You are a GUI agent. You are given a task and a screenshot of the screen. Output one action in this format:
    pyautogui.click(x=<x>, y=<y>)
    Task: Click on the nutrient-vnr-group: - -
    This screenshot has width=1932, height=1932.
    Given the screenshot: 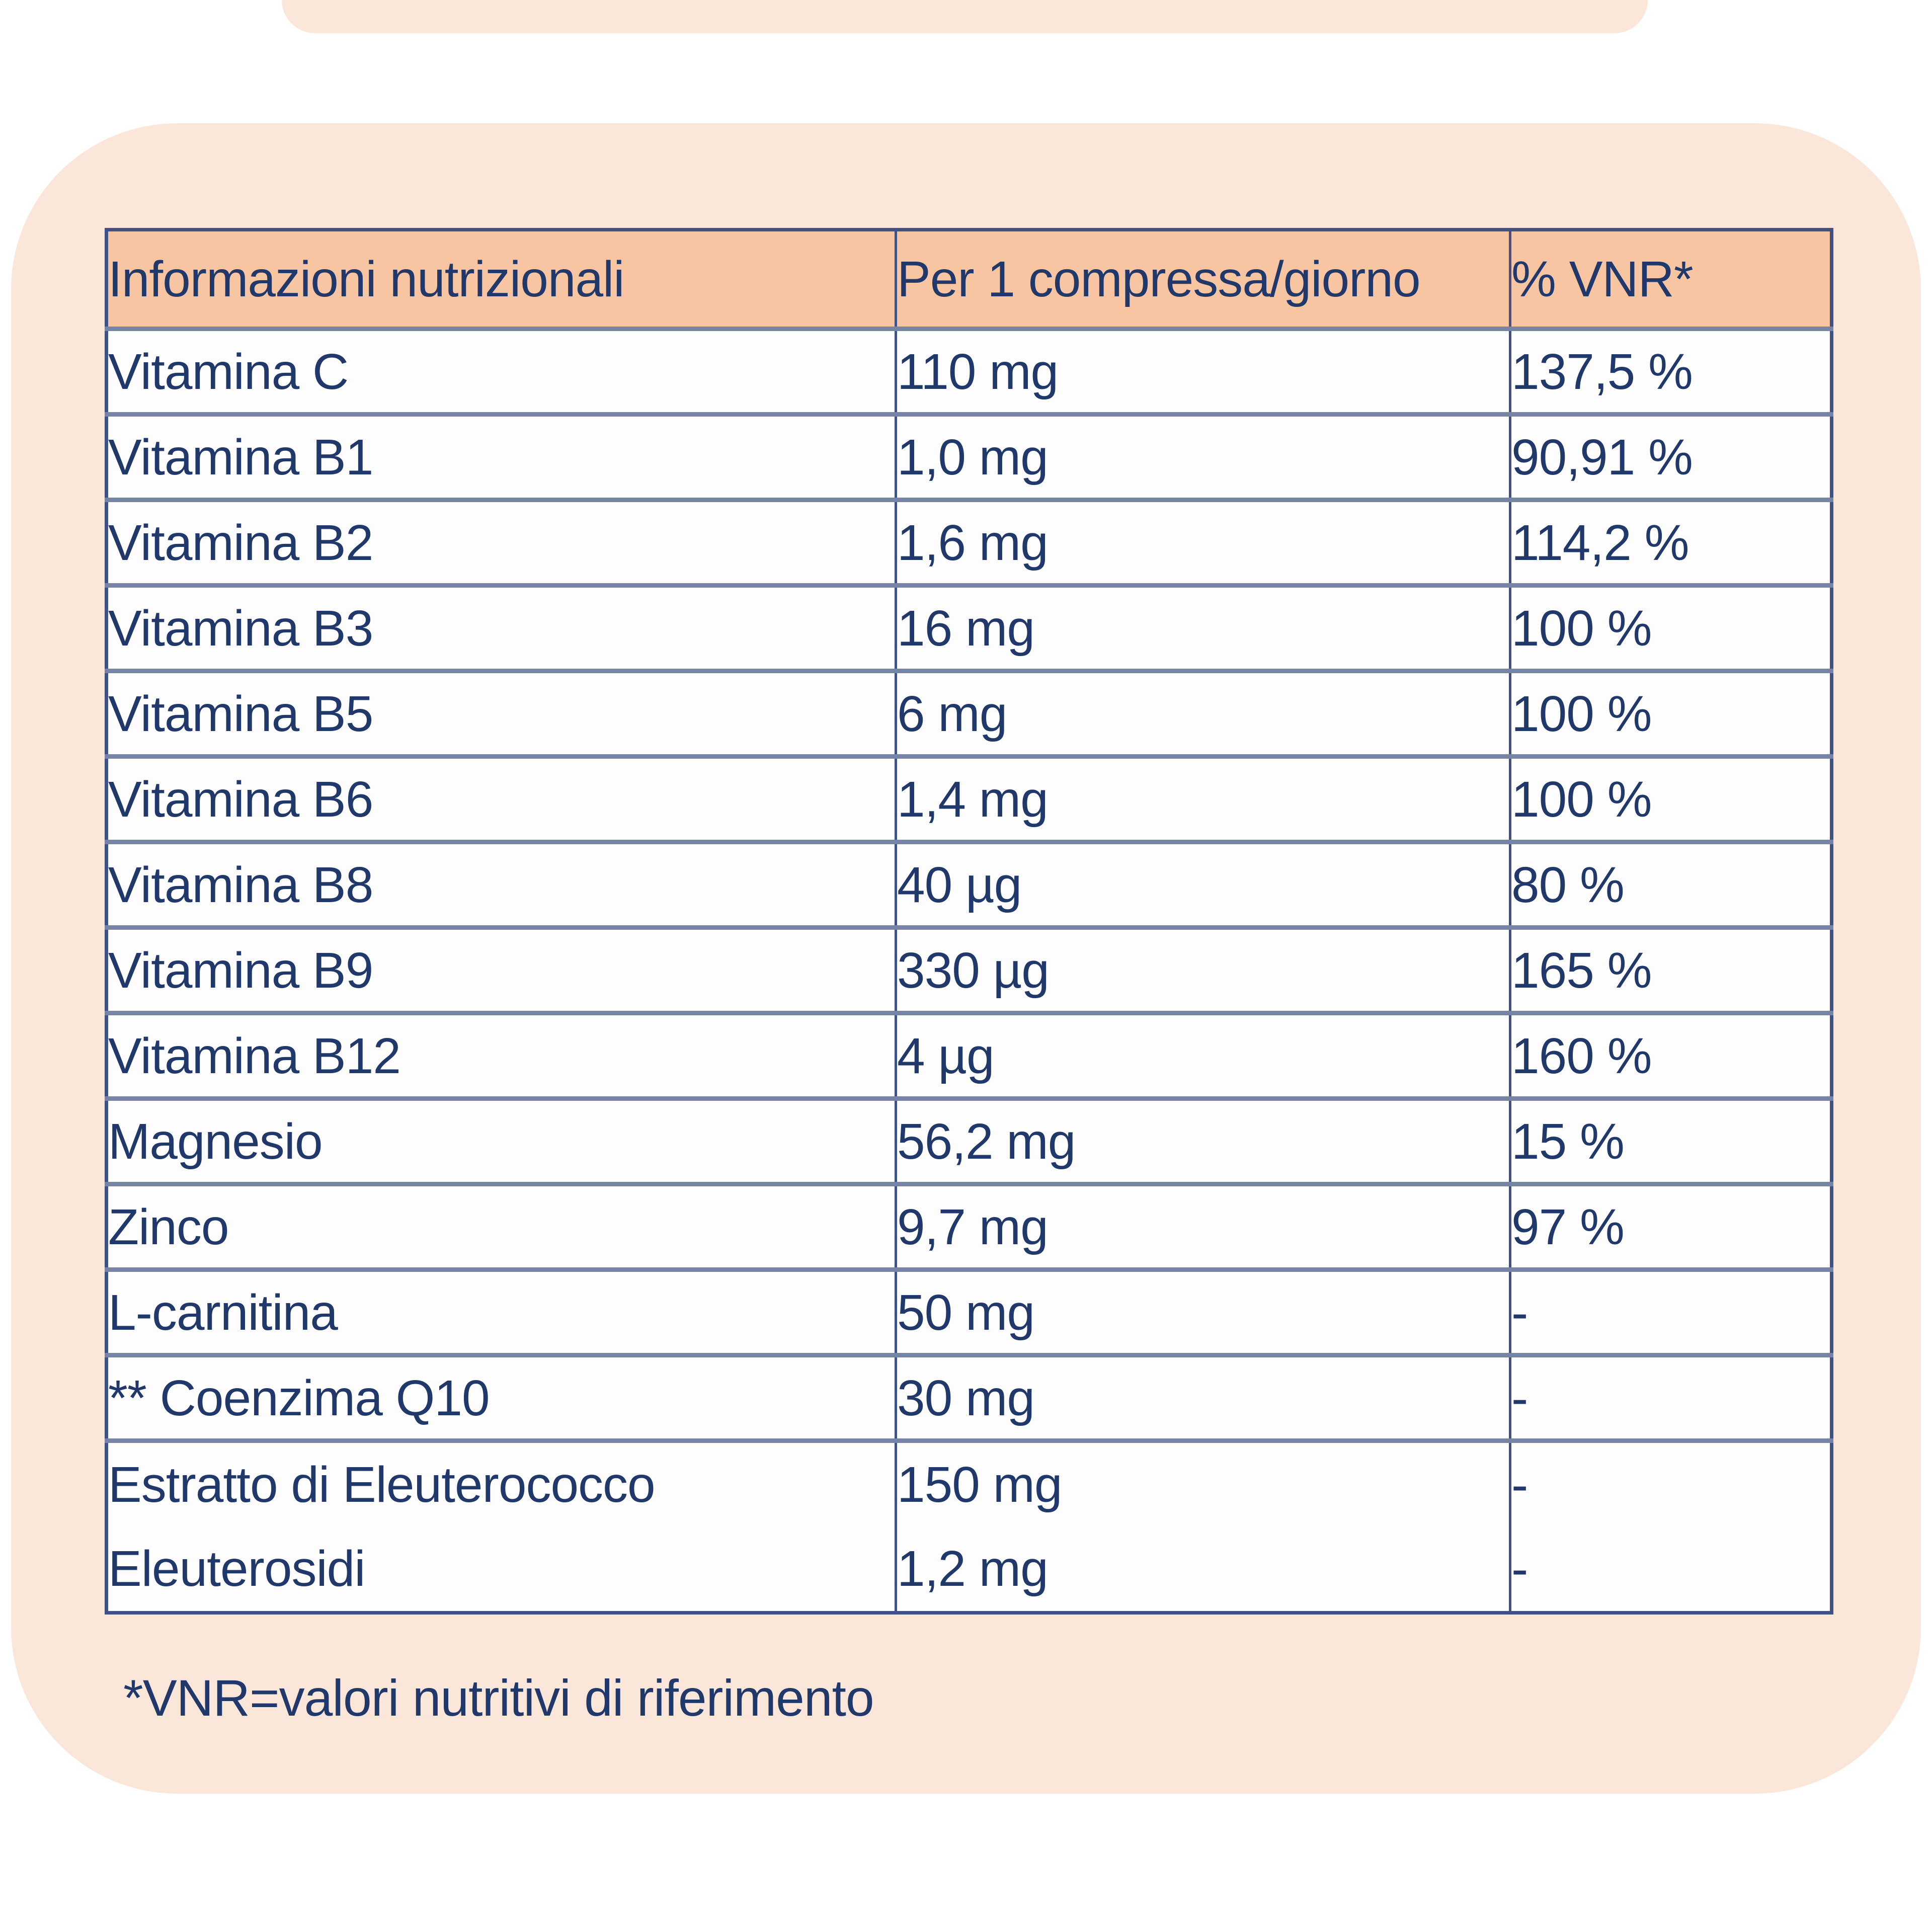 What is the action you would take?
    pyautogui.click(x=1671, y=1526)
    